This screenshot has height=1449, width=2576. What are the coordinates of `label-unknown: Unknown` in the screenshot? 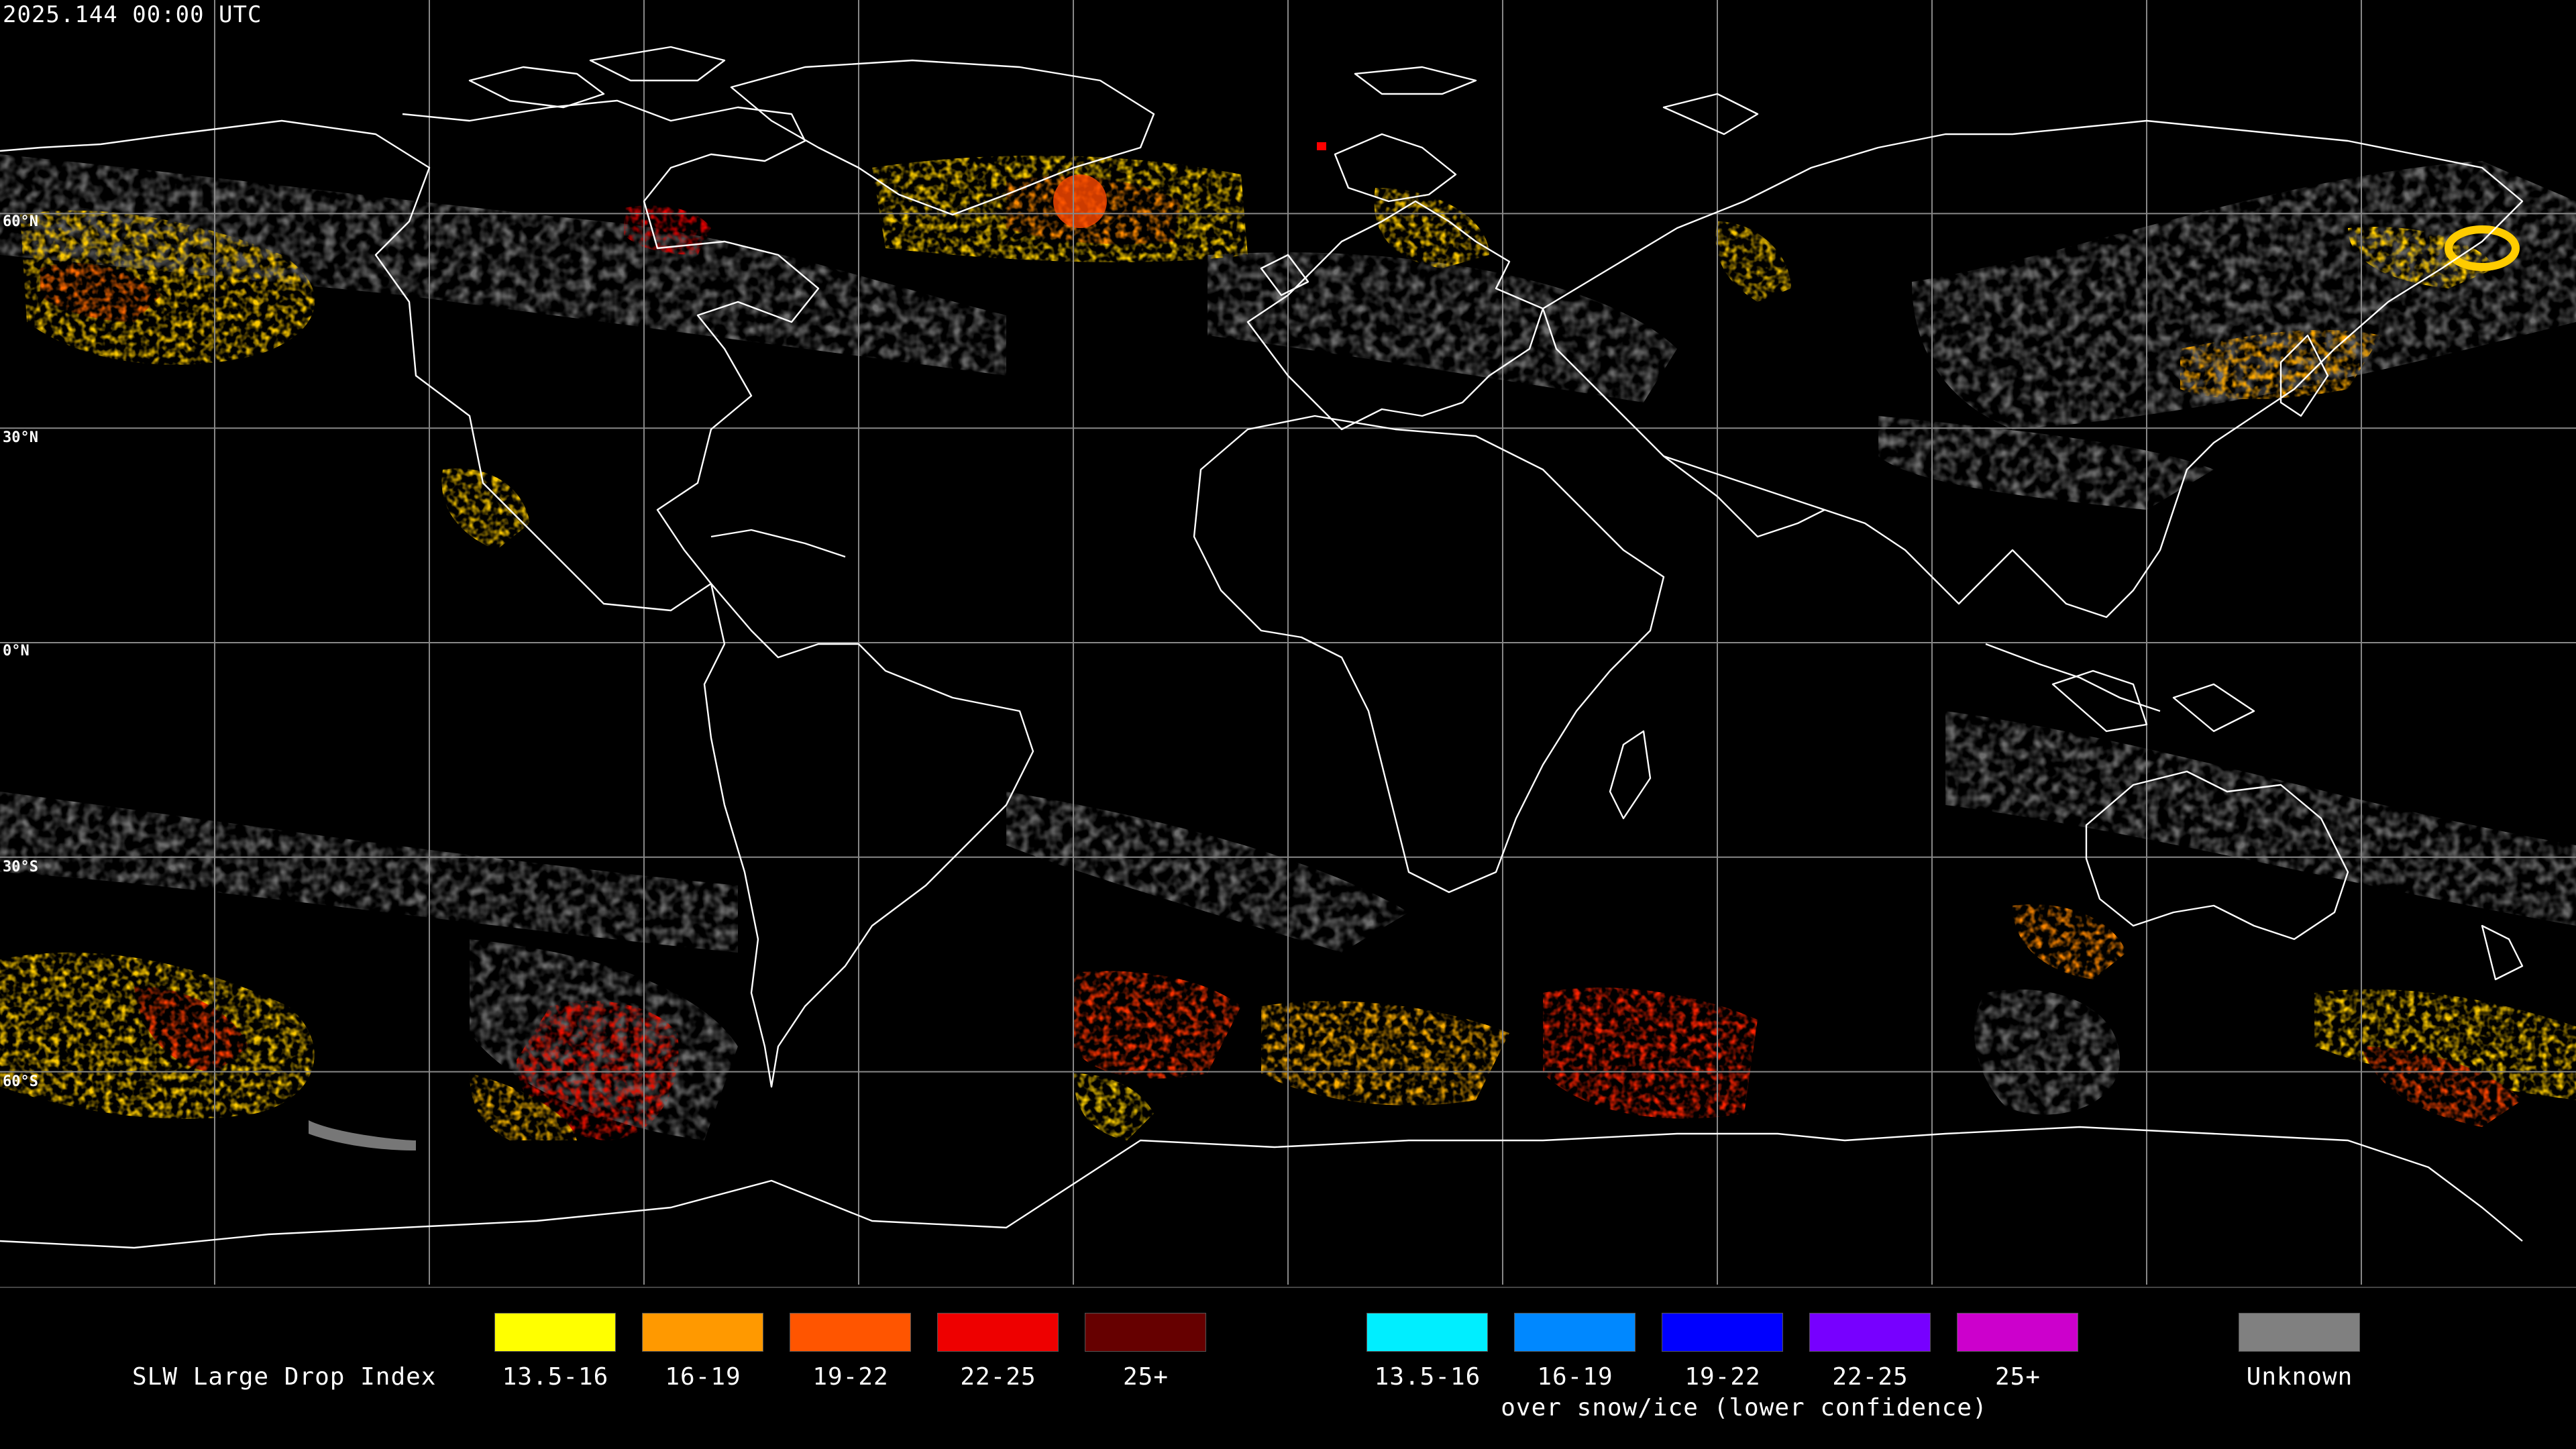 It's located at (2299, 1377).